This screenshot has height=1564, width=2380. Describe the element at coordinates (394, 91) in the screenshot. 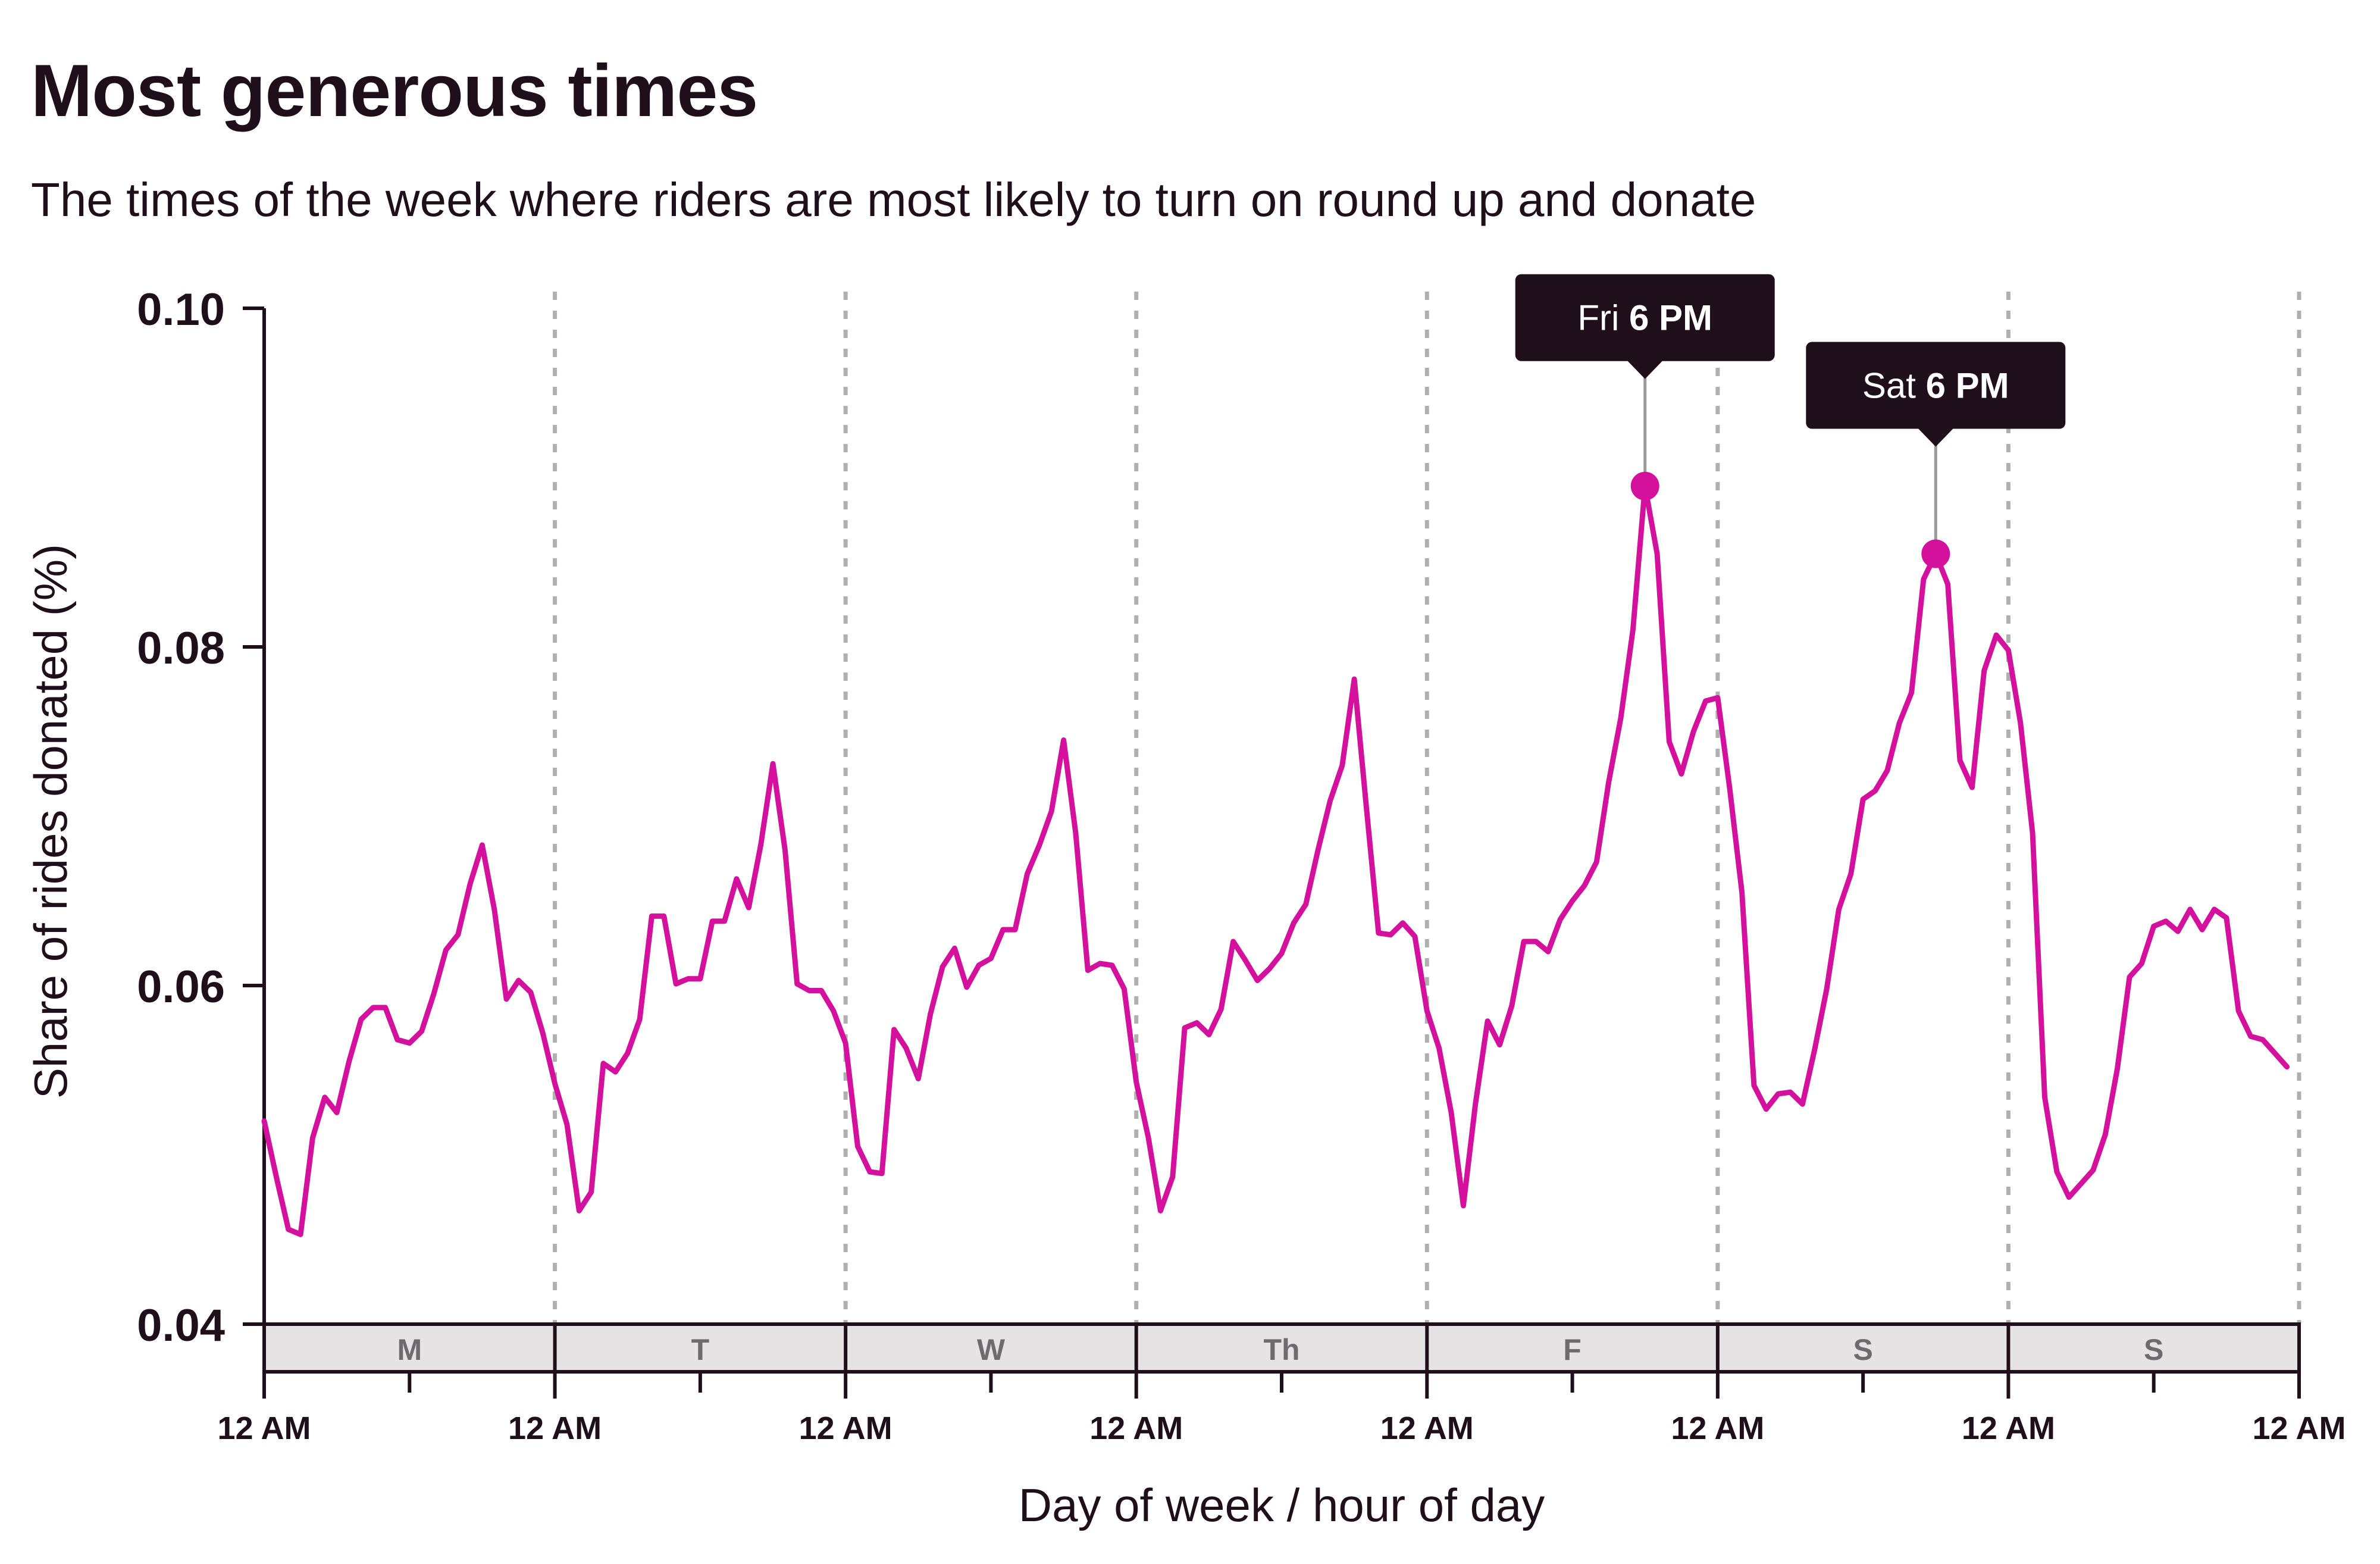

I see `chart-title: Most generous times` at that location.